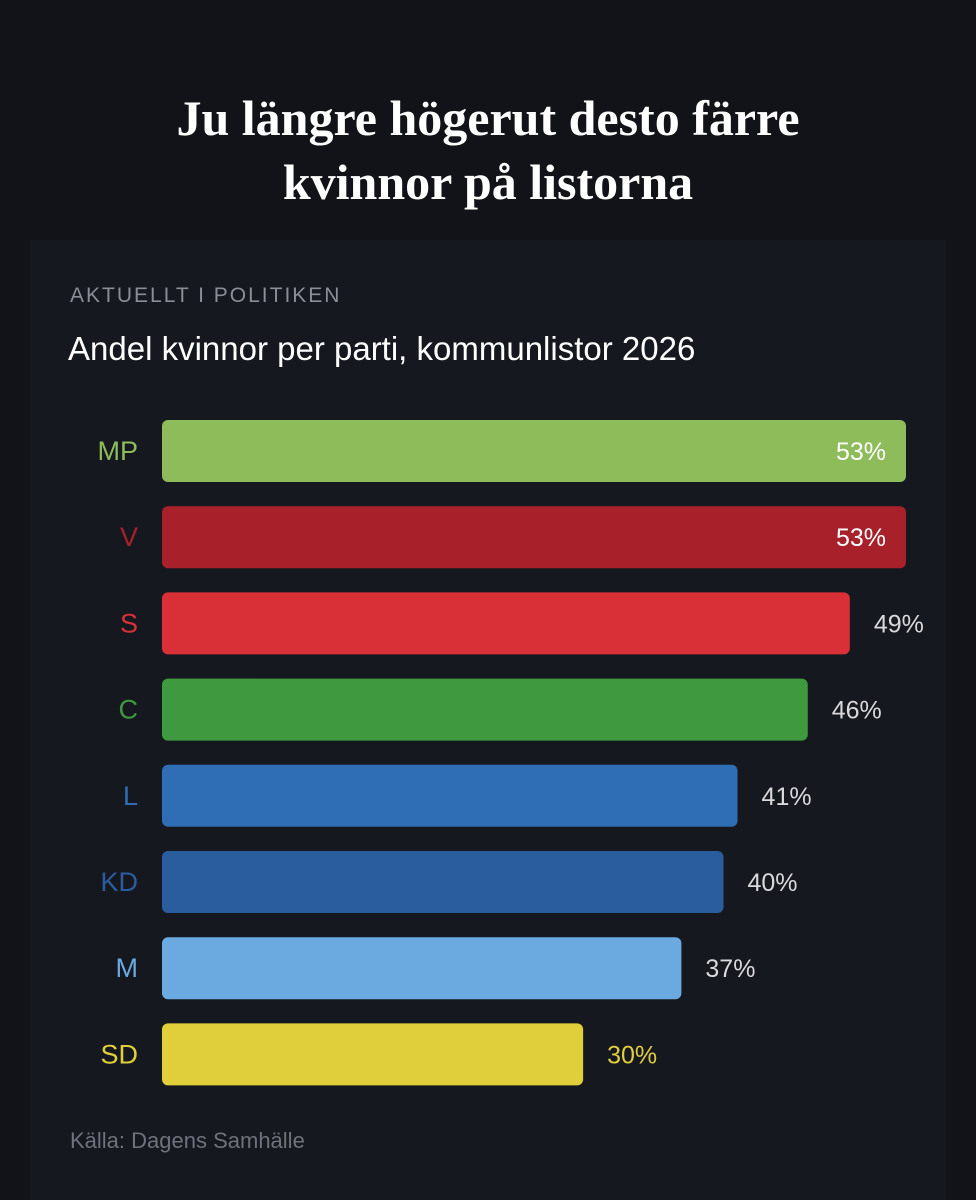  I want to click on headline-line-2: kvinnor på listorna, so click(488, 182).